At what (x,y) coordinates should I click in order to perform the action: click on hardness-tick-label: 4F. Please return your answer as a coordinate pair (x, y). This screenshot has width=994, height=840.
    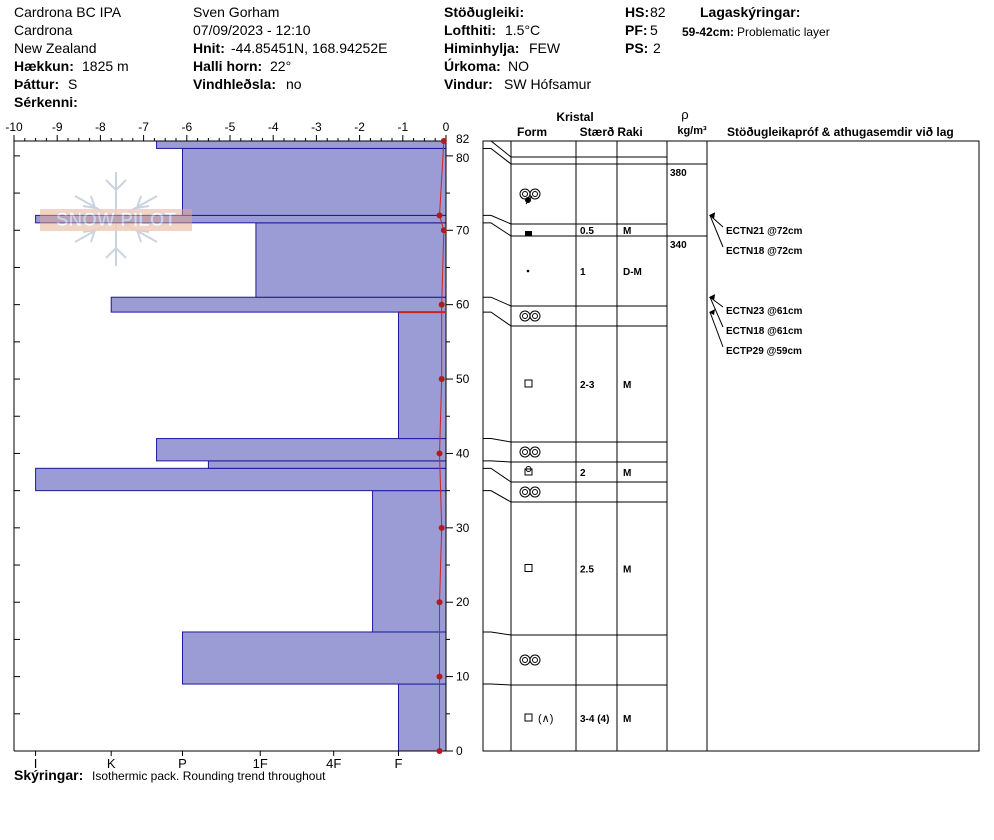
    Looking at the image, I should click on (333, 763).